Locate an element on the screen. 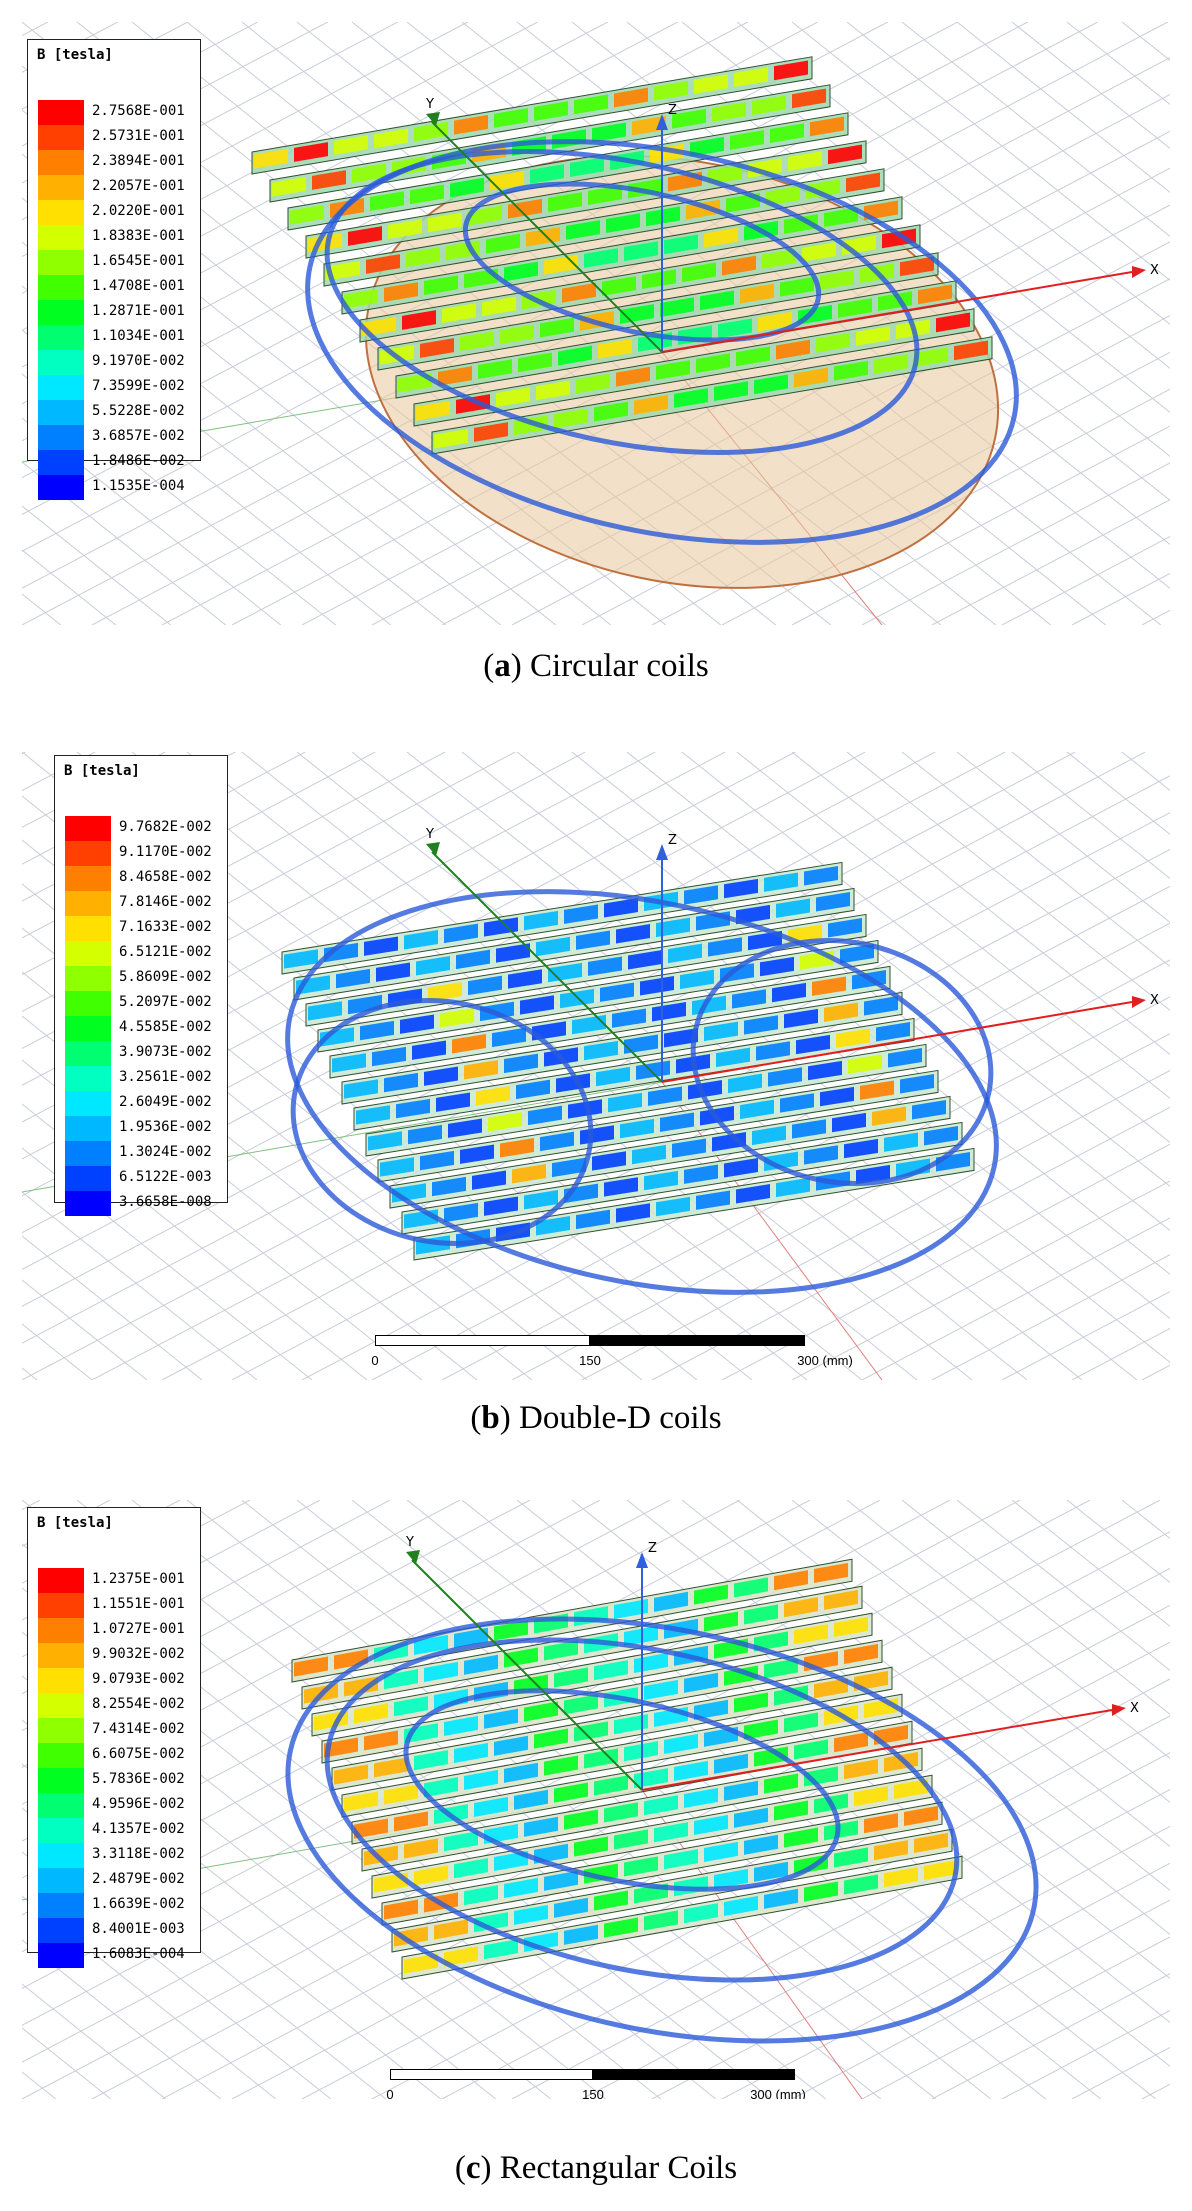 Image resolution: width=1192 pixels, height=2211 pixels. legend-value-a: 9.1970E-002 is located at coordinates (138, 361).